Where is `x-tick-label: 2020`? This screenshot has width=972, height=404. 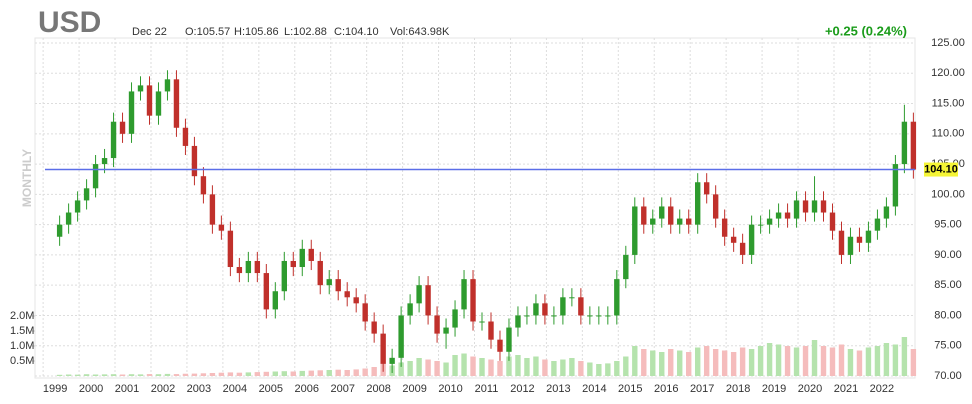
x-tick-label: 2020 is located at coordinates (810, 389).